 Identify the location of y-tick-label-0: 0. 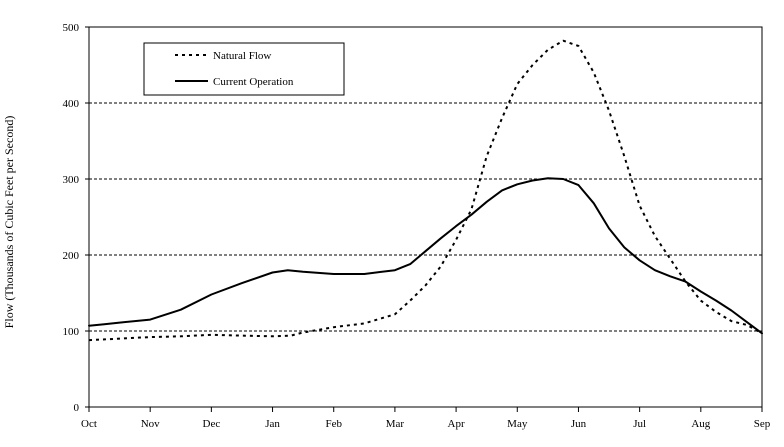
(77, 408).